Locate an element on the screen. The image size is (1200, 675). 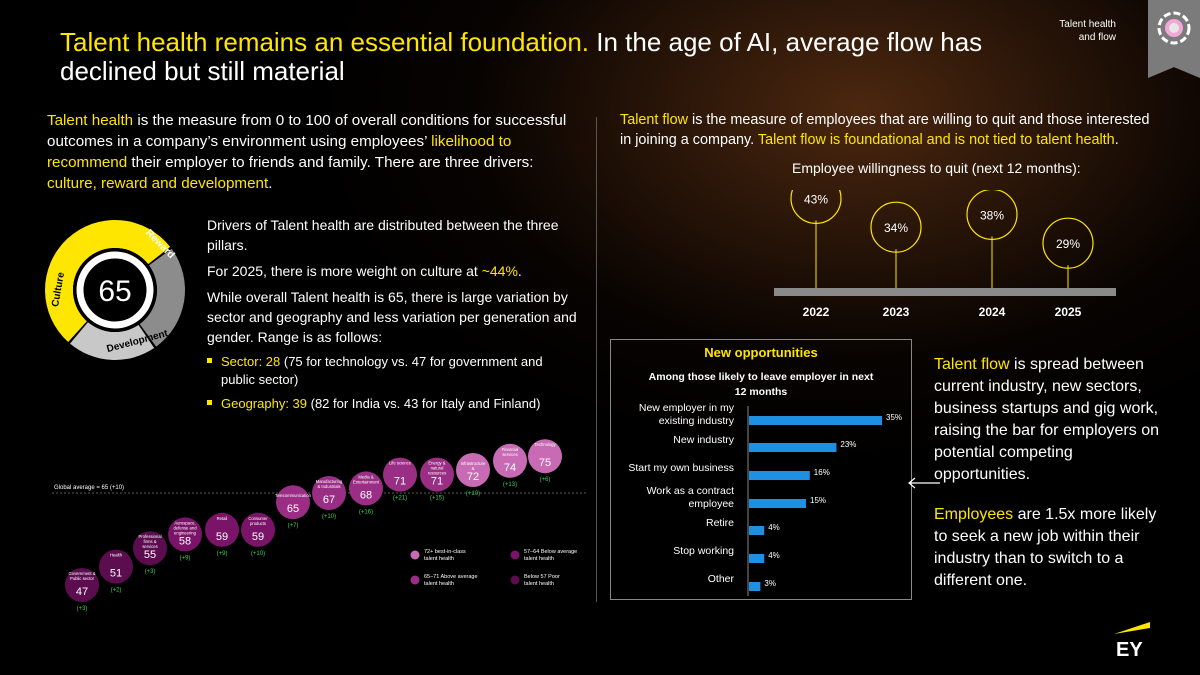
legend-text: Below 57 Poor is located at coordinates (542, 577).